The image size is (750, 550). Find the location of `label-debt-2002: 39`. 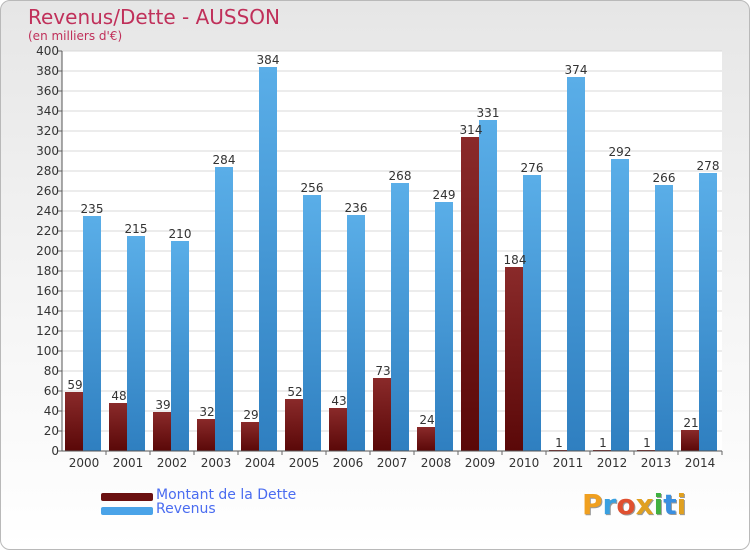

label-debt-2002: 39 is located at coordinates (162, 405).